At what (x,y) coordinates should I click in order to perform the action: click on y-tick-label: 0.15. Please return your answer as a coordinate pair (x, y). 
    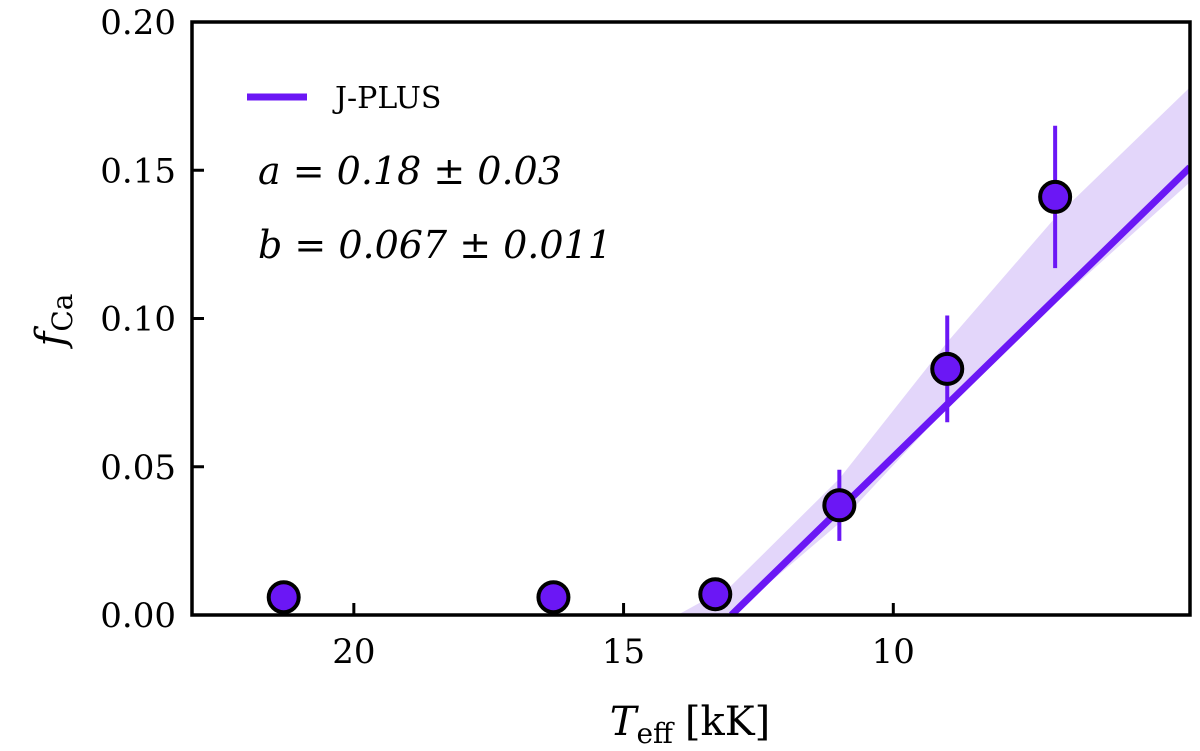
    Looking at the image, I should click on (138, 171).